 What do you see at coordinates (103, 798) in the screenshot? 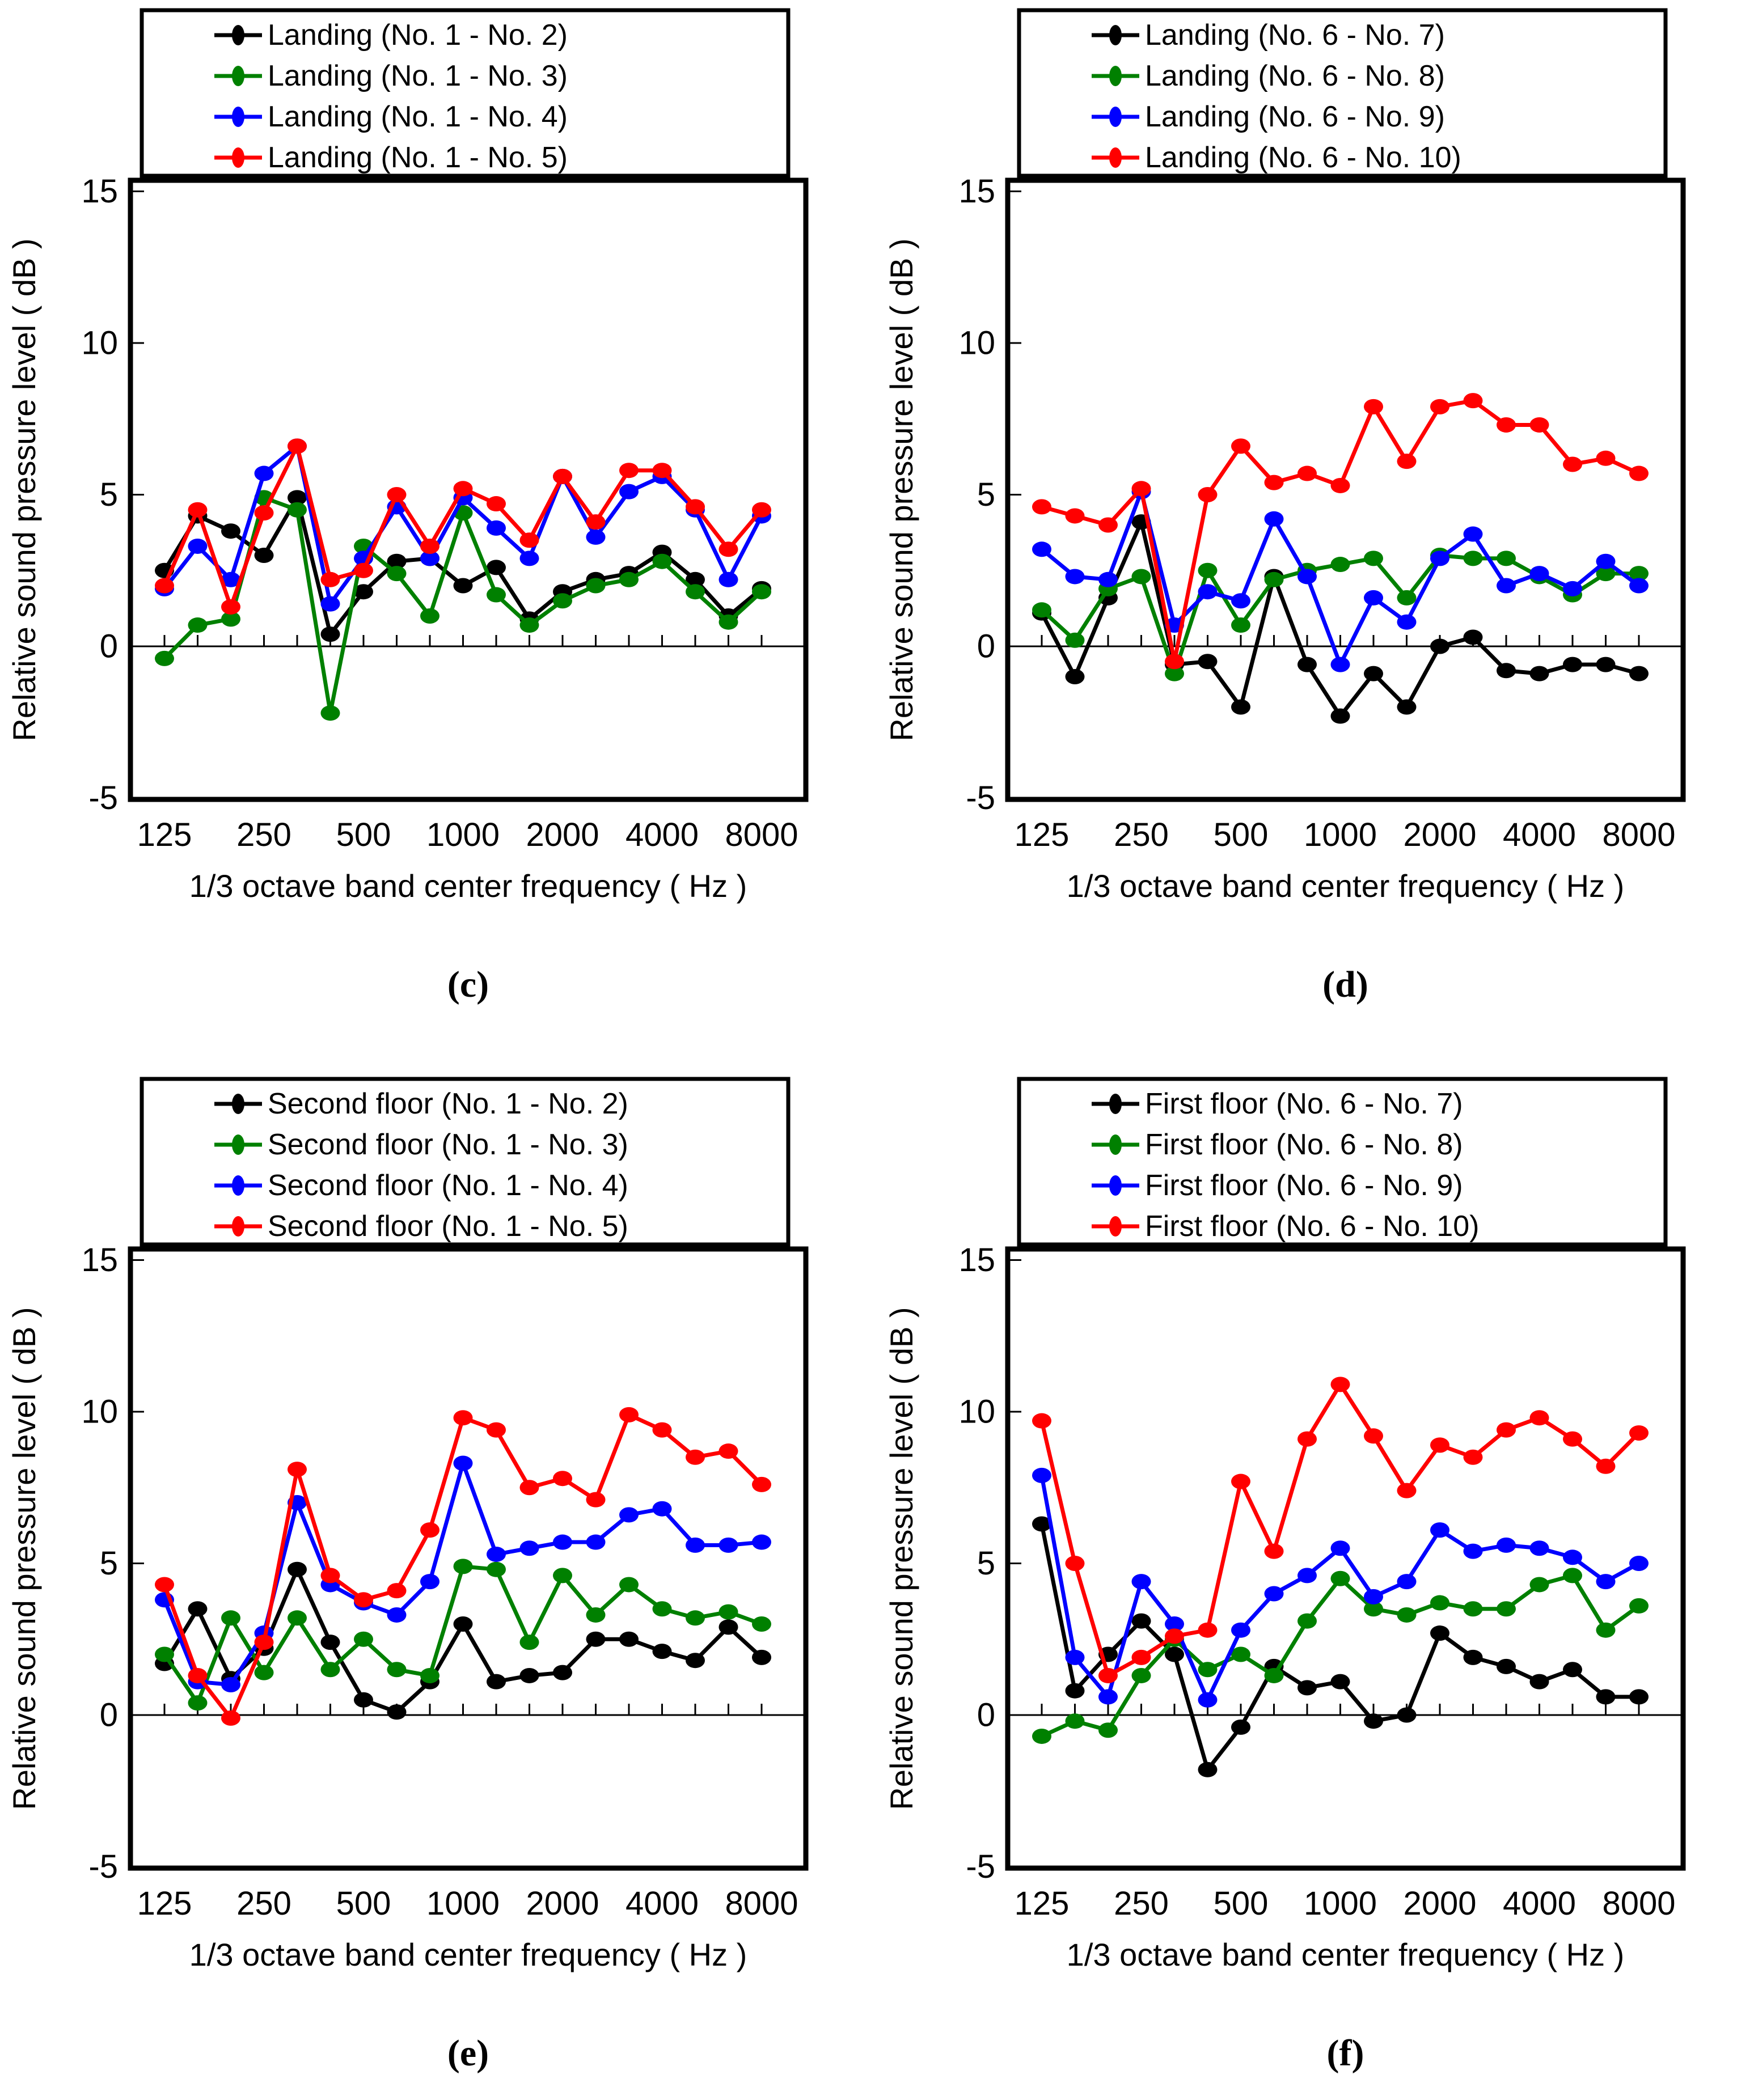
I see `y-axis-tick-label: -5` at bounding box center [103, 798].